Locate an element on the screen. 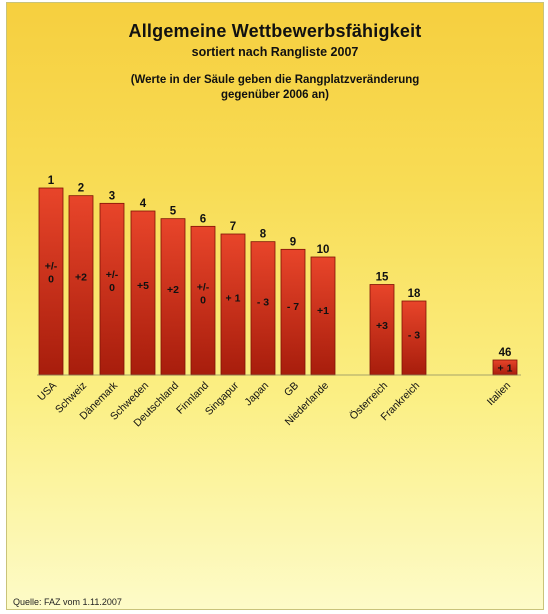  rank-label: 6 is located at coordinates (203, 219).